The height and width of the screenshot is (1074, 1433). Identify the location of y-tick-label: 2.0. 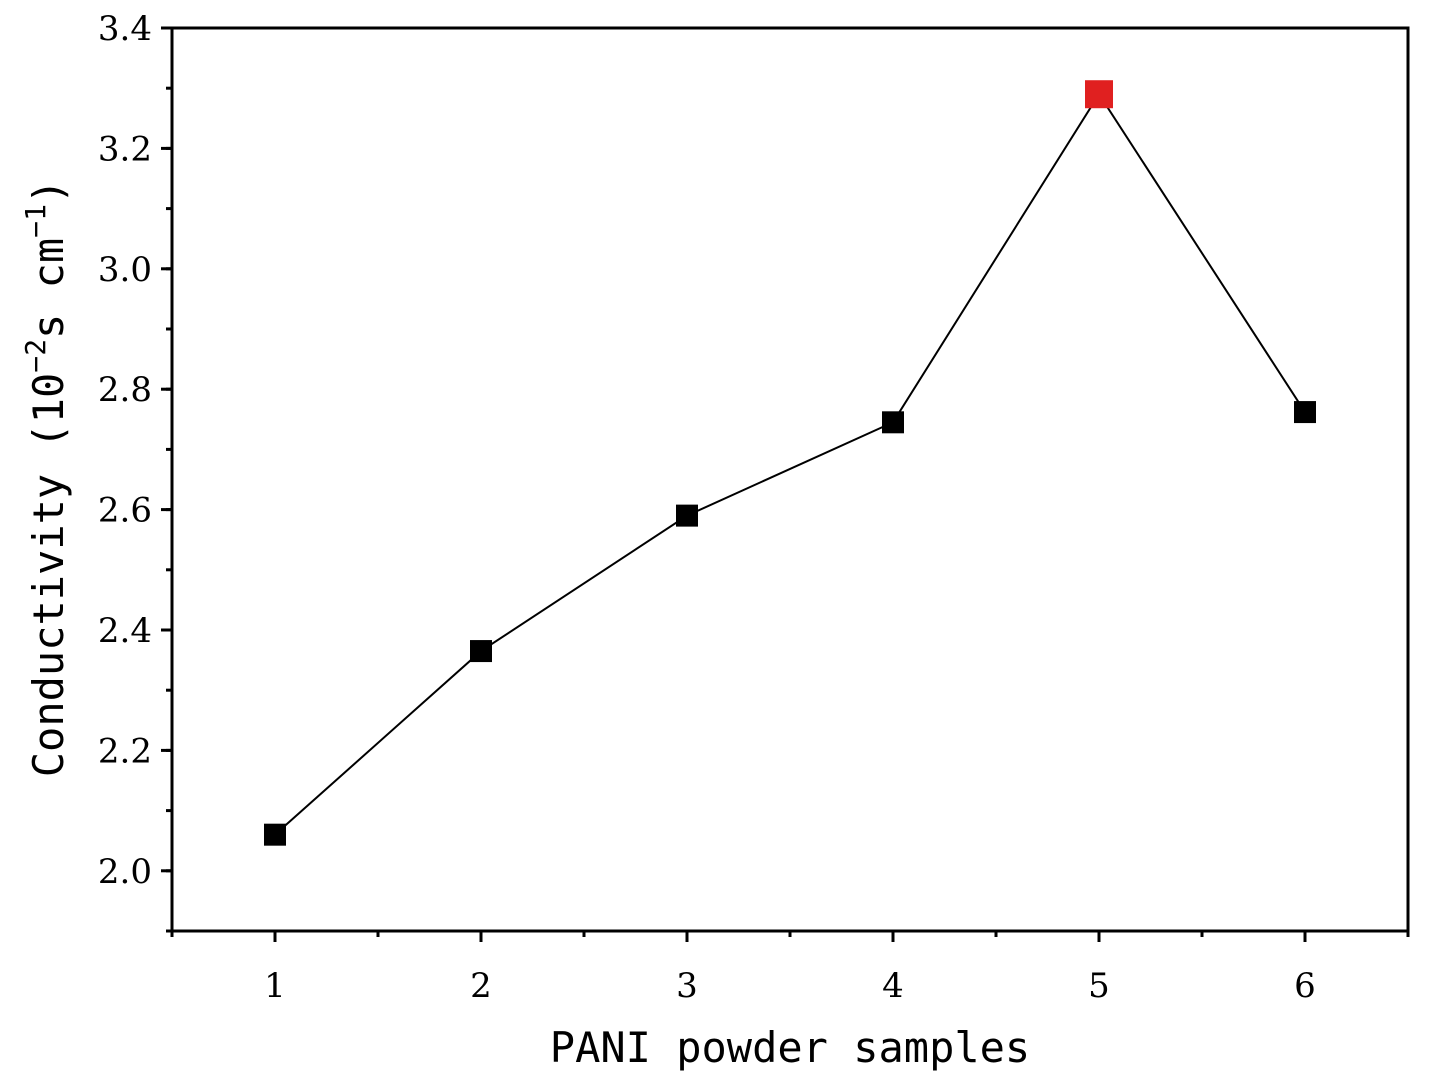
(125, 872).